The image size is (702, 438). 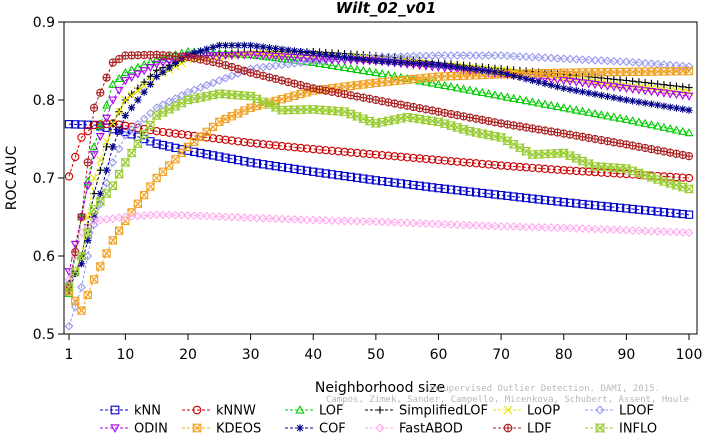 I want to click on series-knnw, so click(x=379, y=151).